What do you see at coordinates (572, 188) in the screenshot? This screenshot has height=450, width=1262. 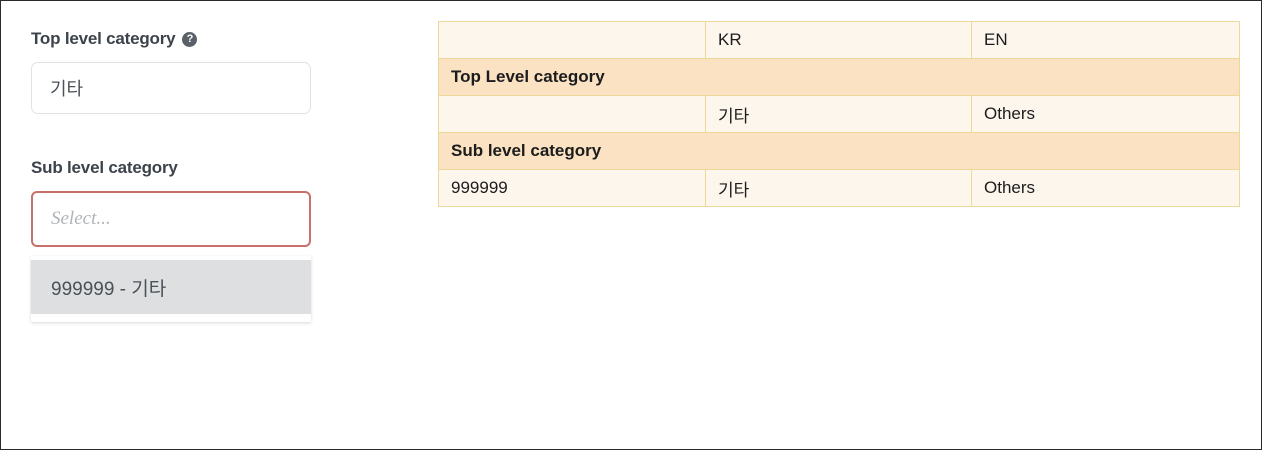 I see `cell-code: 999999` at bounding box center [572, 188].